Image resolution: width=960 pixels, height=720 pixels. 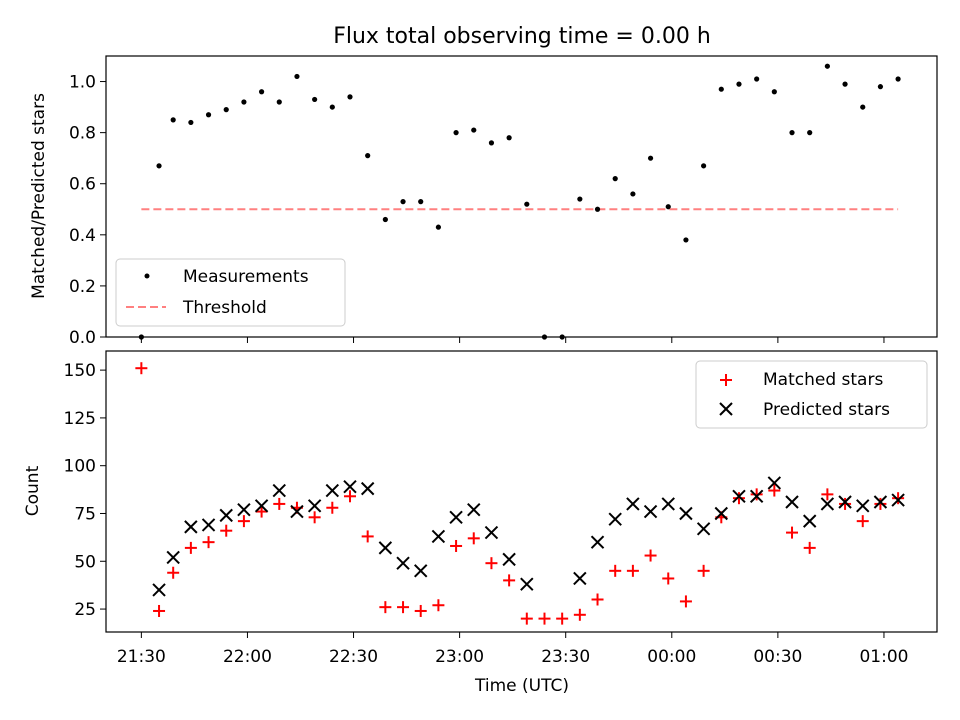 What do you see at coordinates (247, 657) in the screenshot?
I see `x-tick-label: 22:00` at bounding box center [247, 657].